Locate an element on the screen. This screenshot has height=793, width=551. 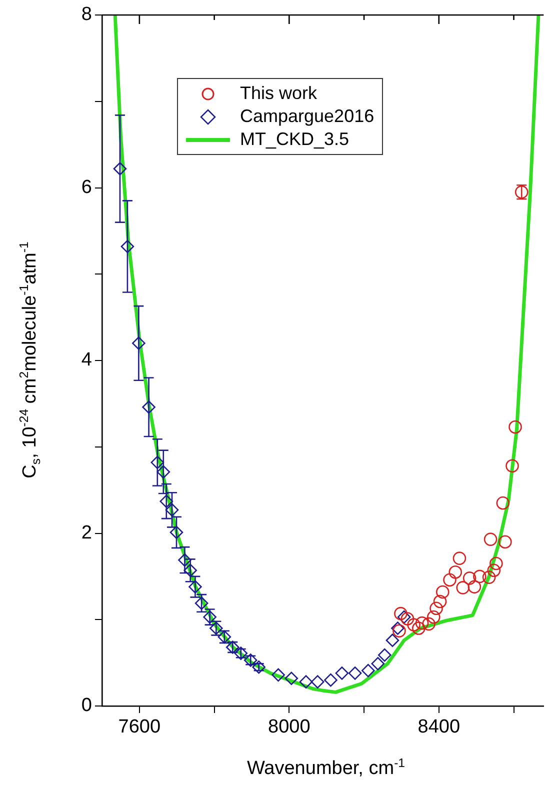
legend-label: Campargue2016 is located at coordinates (307, 116).